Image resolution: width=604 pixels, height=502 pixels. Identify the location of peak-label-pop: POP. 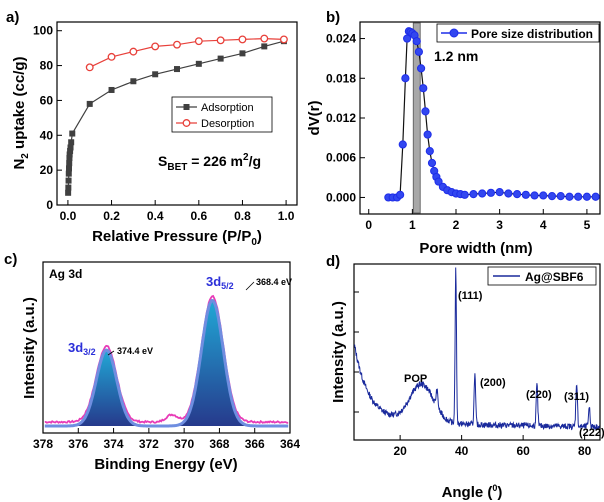
(415, 379).